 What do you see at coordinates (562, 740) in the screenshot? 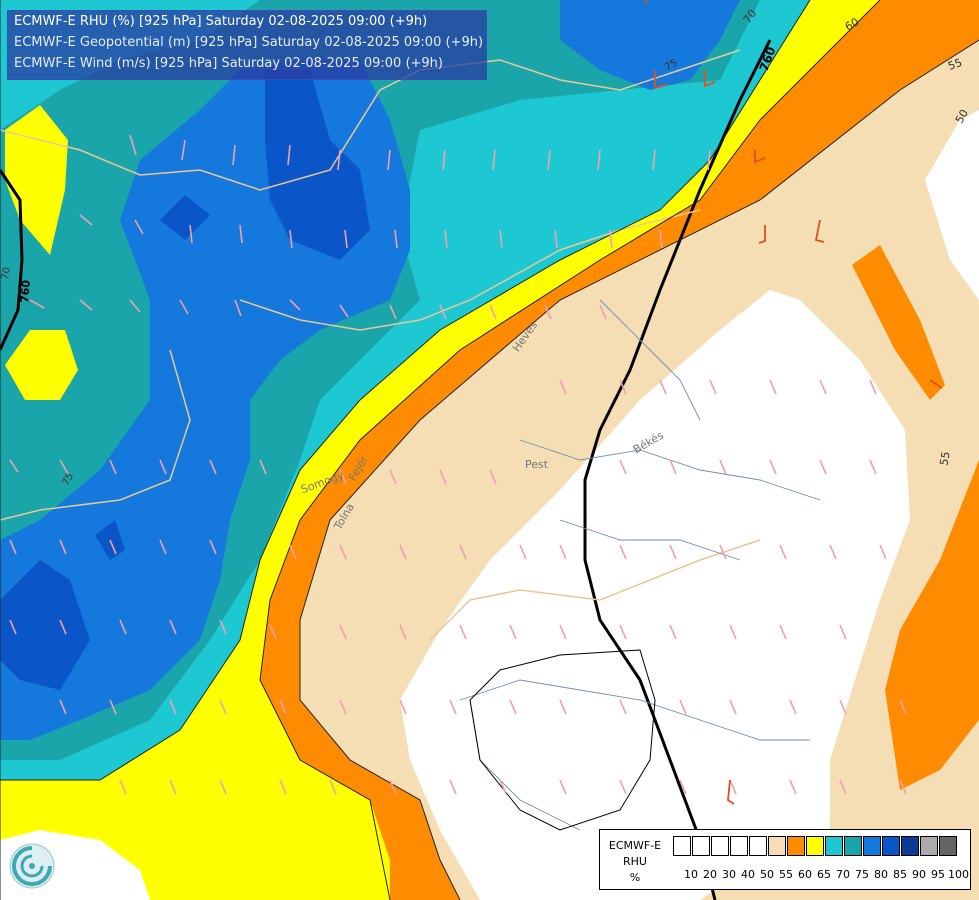
I see `county-boundary` at bounding box center [562, 740].